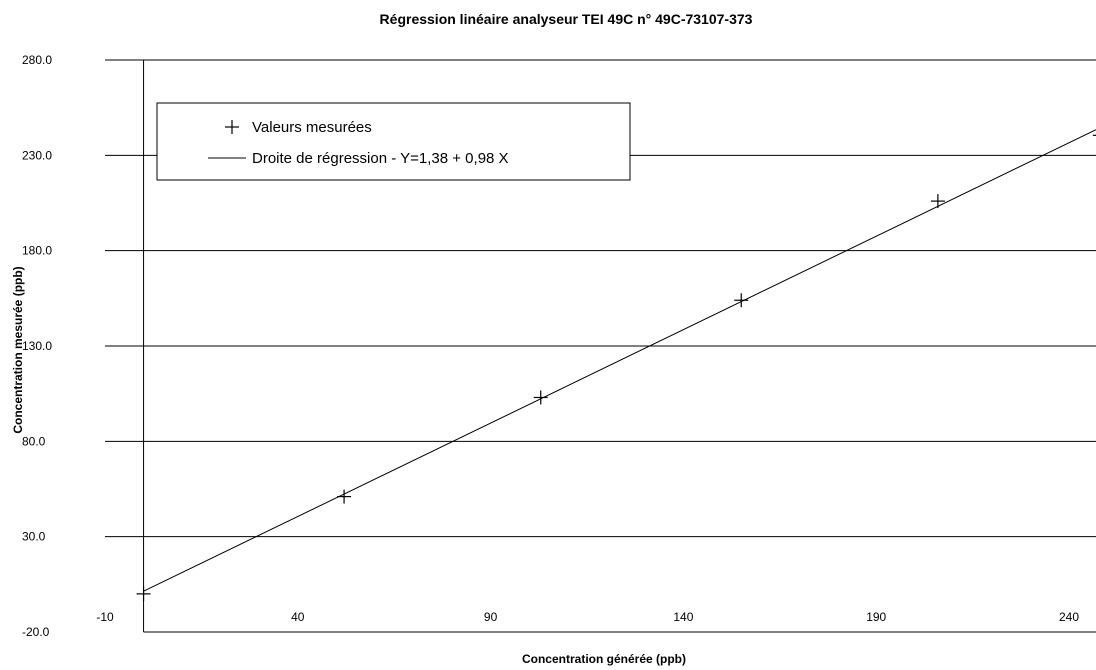 The image size is (1096, 670). Describe the element at coordinates (37, 155) in the screenshot. I see `y-tick-label: 230.0` at that location.